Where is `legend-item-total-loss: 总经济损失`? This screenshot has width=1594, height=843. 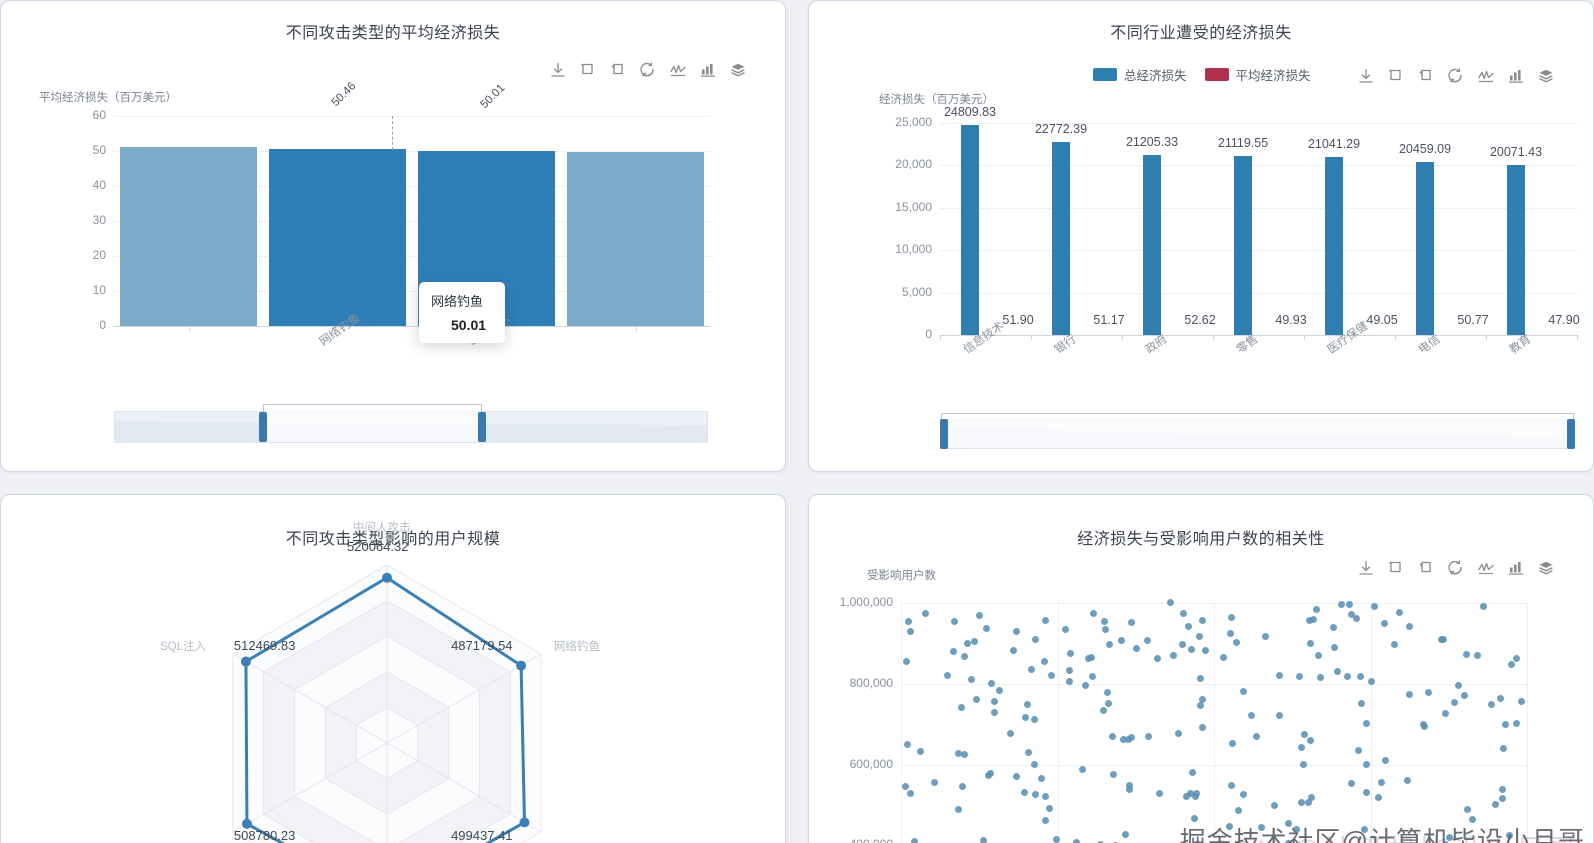
legend-item-total-loss: 总经济损失 is located at coordinates (1140, 74).